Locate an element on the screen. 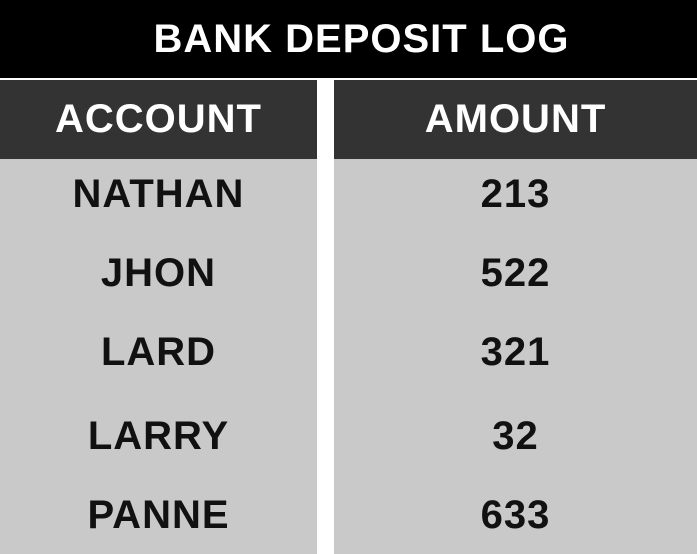 This screenshot has height=554, width=697. table-title: BANK DEPOSIT LOG is located at coordinates (348, 39).